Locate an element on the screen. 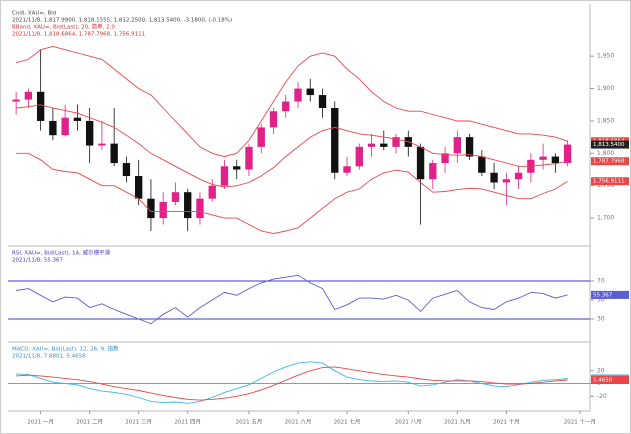 The image size is (631, 434). x-tick-label: 2021 八月 is located at coordinates (408, 422).